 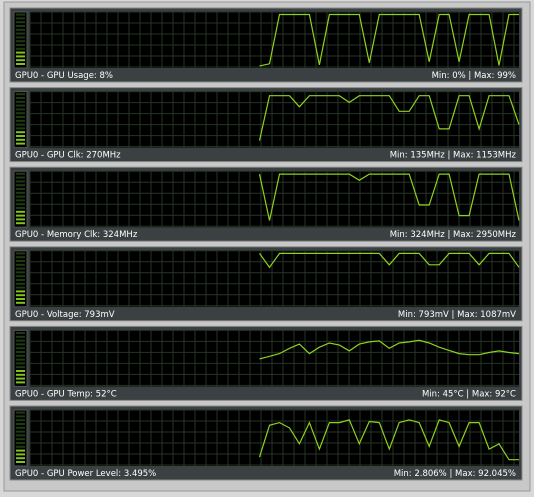 What do you see at coordinates (85, 474) in the screenshot?
I see `panel-label: GPU0 - GPU Power Level: 3.495%` at bounding box center [85, 474].